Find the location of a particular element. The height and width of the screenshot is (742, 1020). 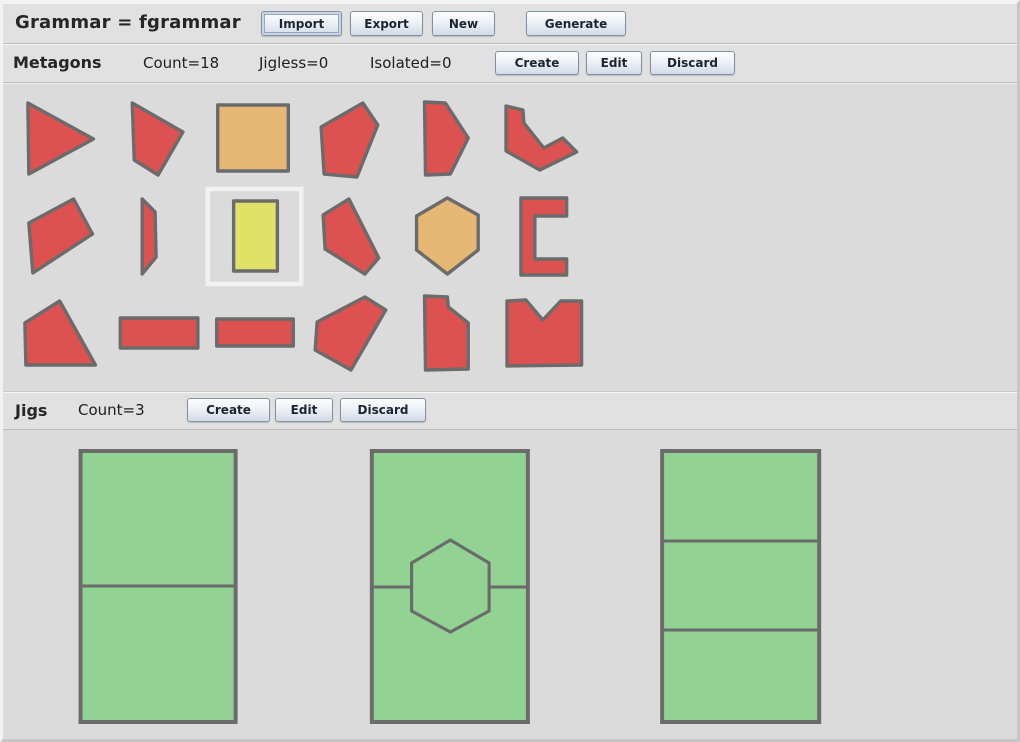

jigs-create-button: Create is located at coordinates (228, 410).